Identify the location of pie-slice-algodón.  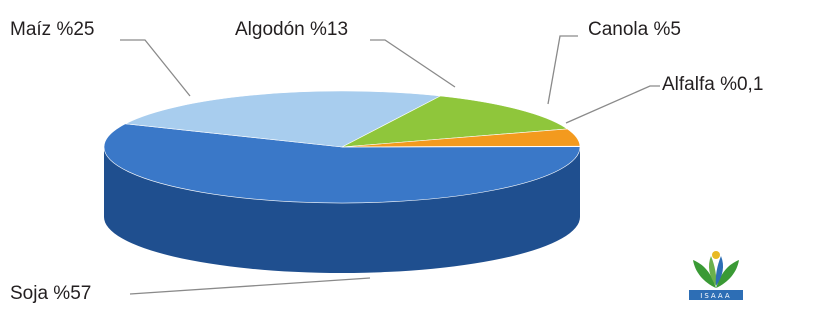
(455, 121).